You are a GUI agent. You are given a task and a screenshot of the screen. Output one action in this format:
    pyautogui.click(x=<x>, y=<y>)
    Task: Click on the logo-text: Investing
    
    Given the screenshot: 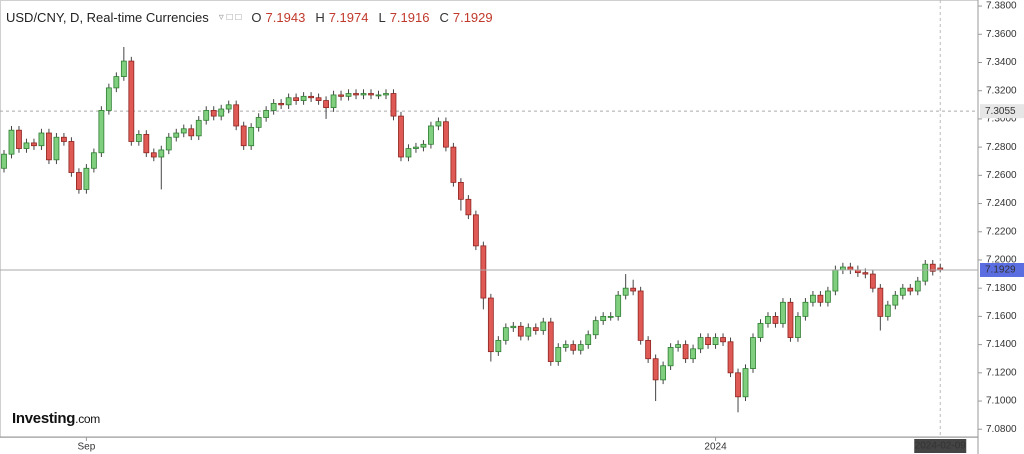 What is the action you would take?
    pyautogui.click(x=44, y=418)
    